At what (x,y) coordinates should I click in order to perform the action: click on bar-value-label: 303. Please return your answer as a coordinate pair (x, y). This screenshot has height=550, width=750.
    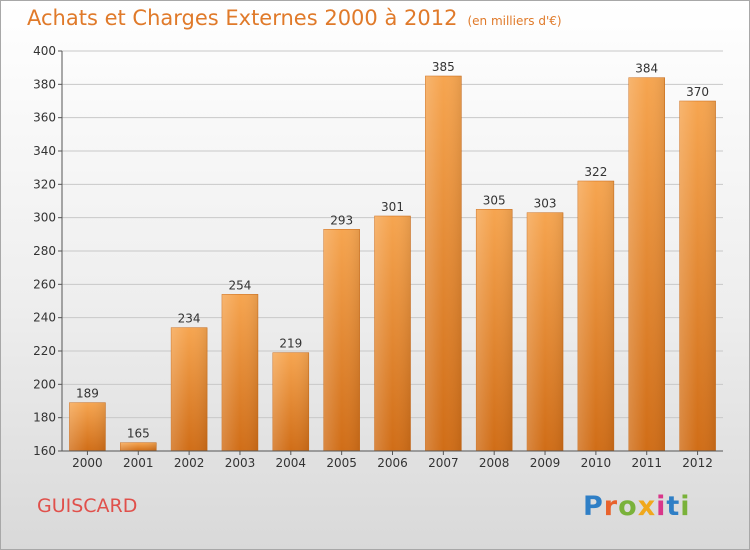
    Looking at the image, I should click on (545, 204).